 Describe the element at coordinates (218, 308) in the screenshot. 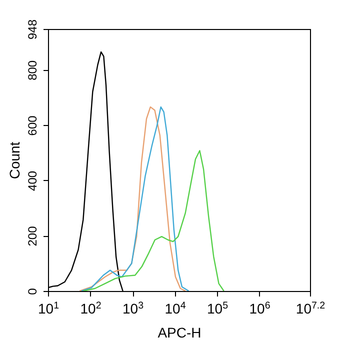

I see `x-tick-label: 10$^{5}$` at that location.